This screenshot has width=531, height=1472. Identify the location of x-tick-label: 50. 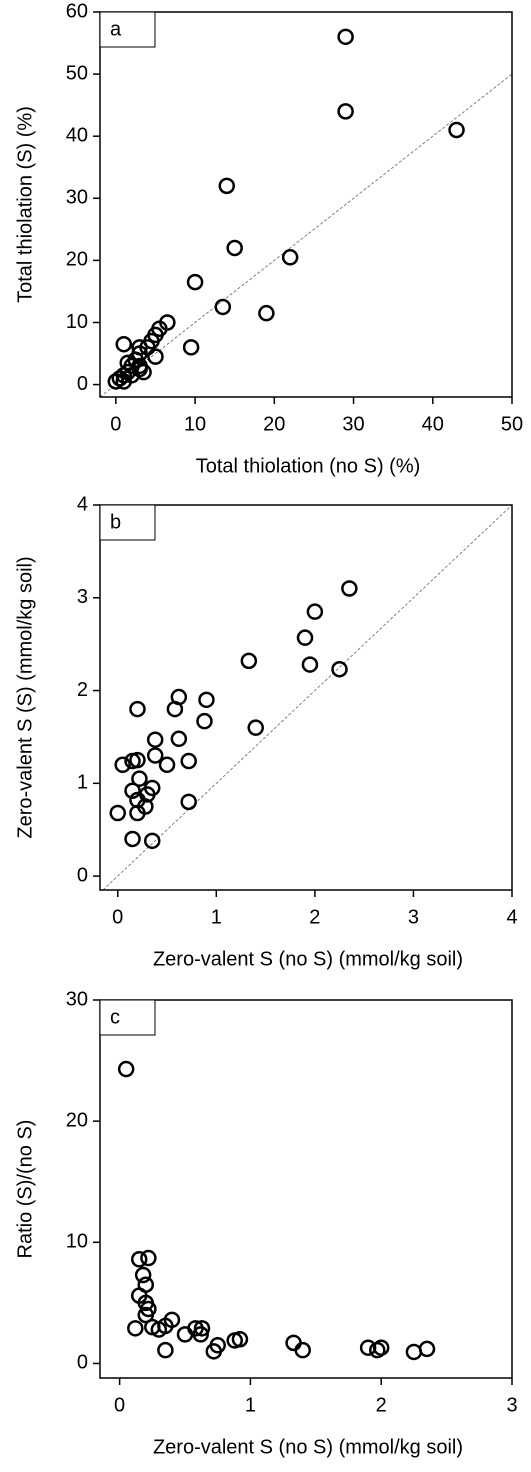
(512, 424).